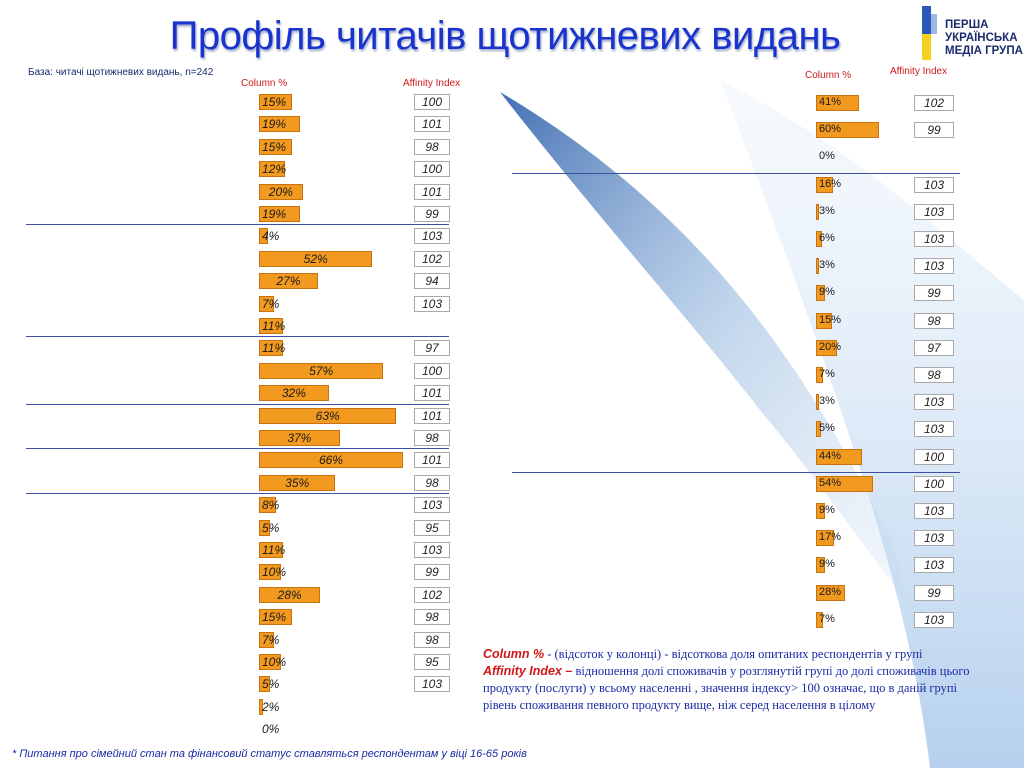 Image resolution: width=1024 pixels, height=768 pixels. I want to click on value-label: 27%, so click(288, 281).